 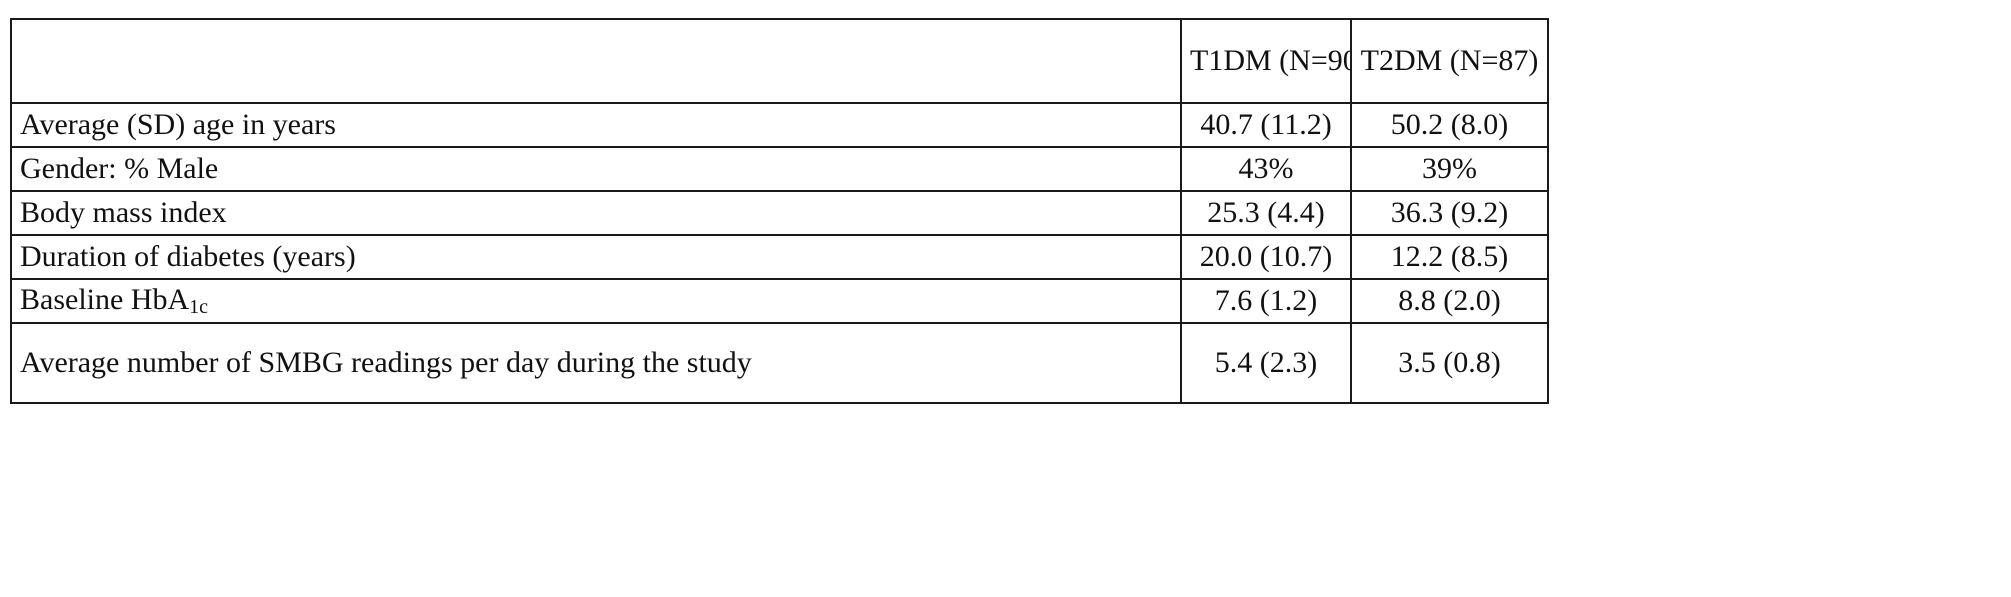 I want to click on t2dm-value: 36.3 (9.2), so click(x=1449, y=213).